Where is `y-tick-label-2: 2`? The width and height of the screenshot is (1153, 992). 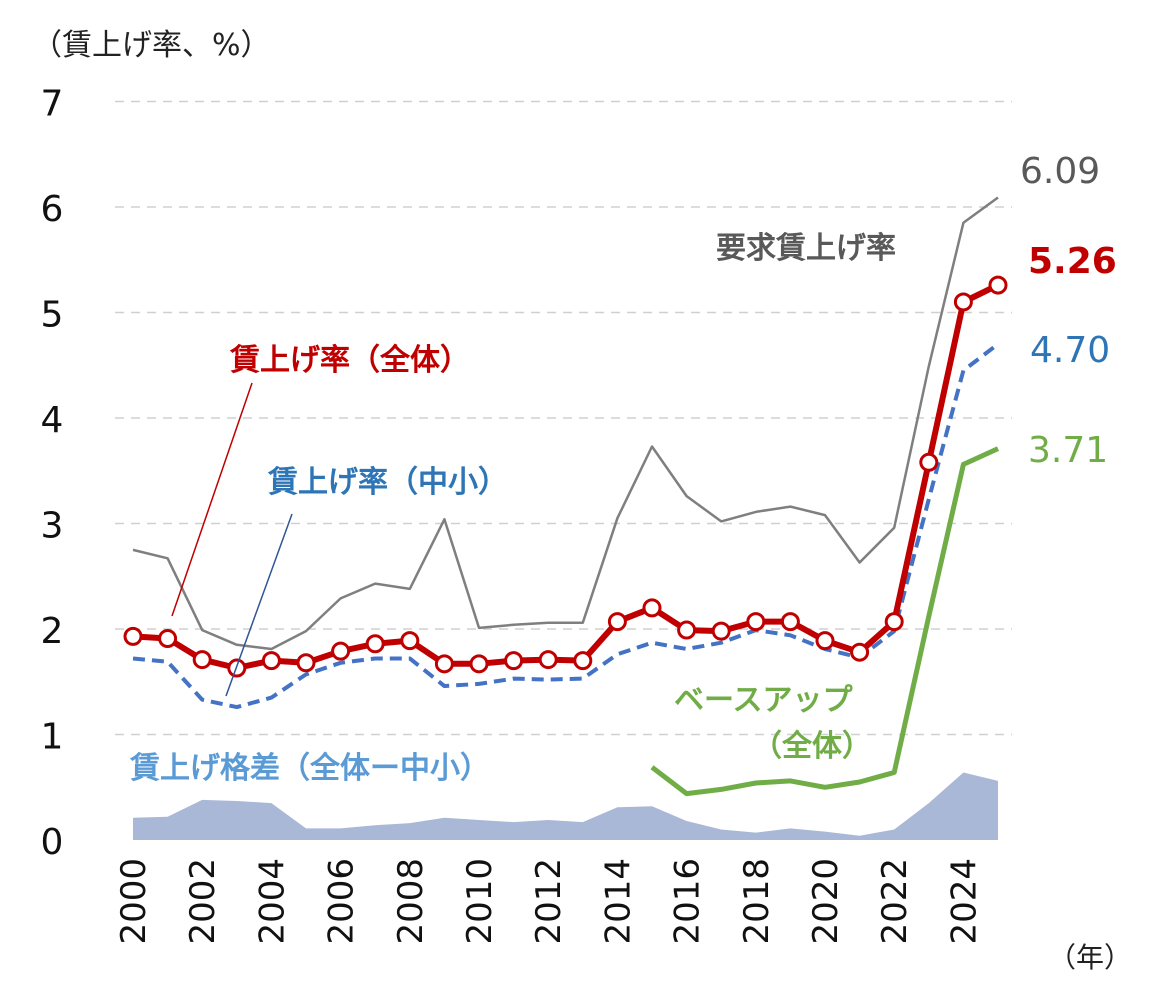 y-tick-label-2: 2 is located at coordinates (52, 631).